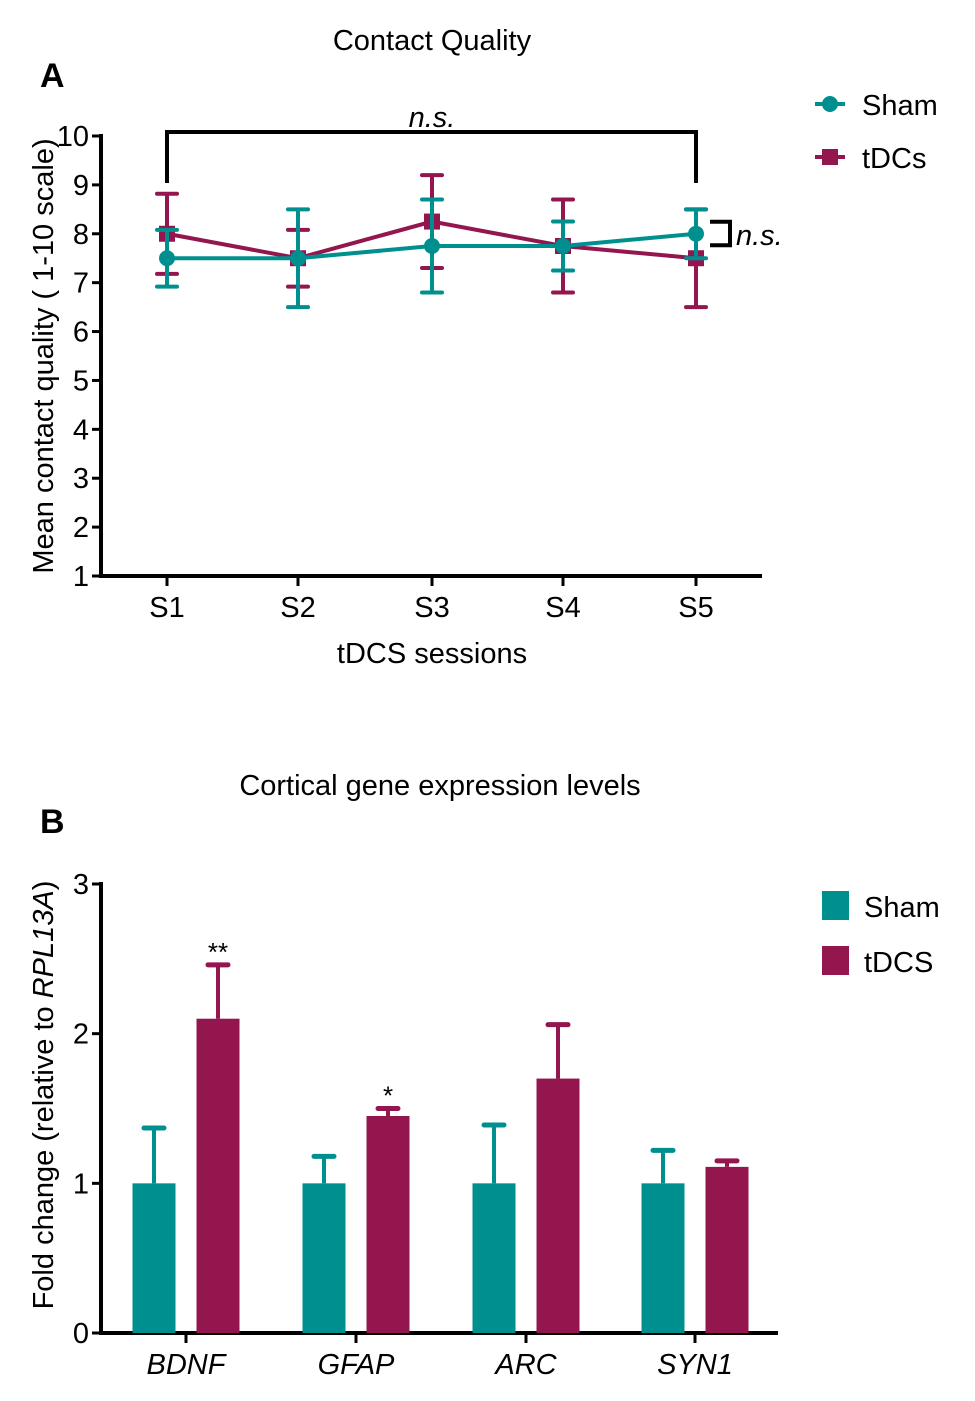 The width and height of the screenshot is (975, 1401). What do you see at coordinates (695, 1365) in the screenshot?
I see `x-tick-label: SYN1` at bounding box center [695, 1365].